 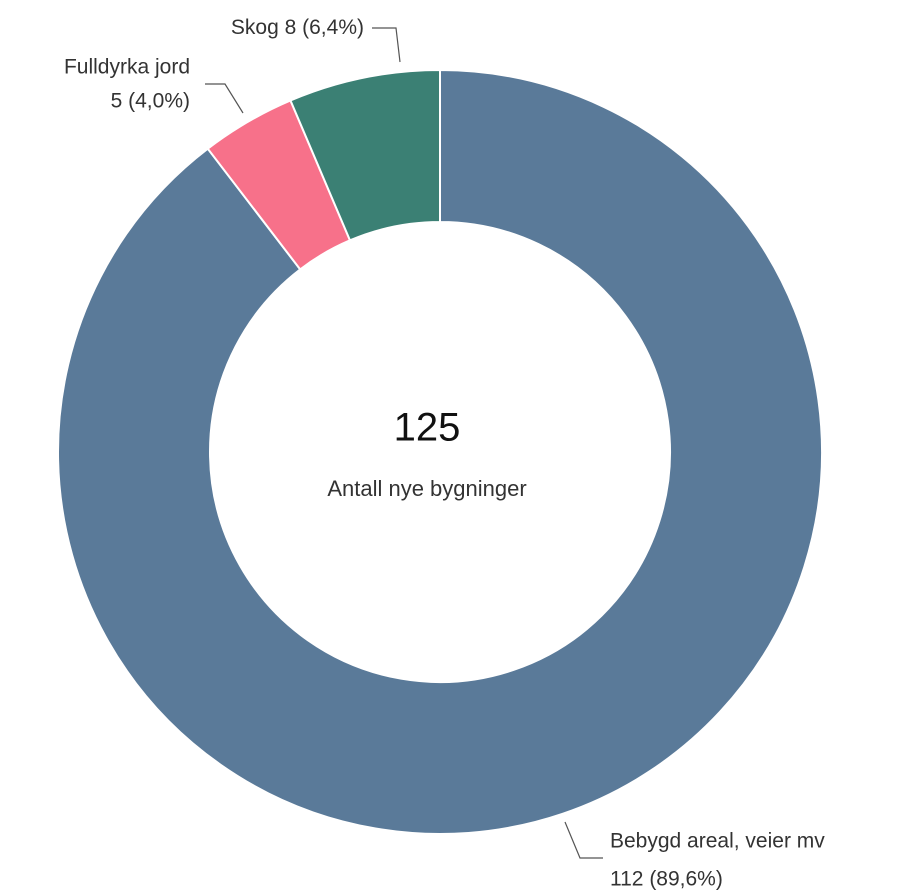 I want to click on slice-value-label: 5 (4,0%), so click(x=150, y=101).